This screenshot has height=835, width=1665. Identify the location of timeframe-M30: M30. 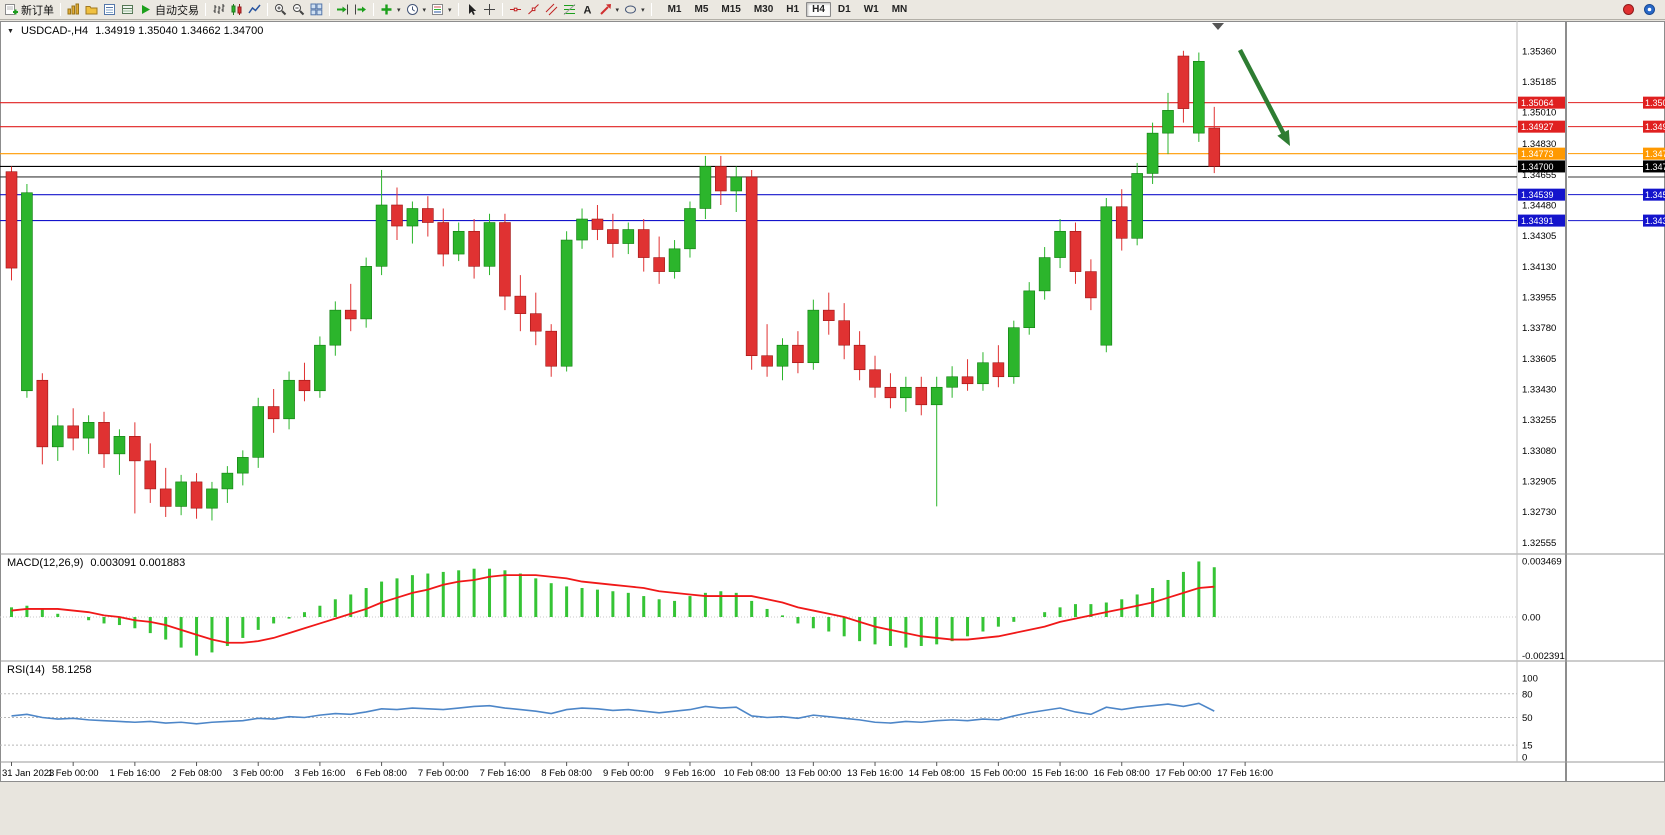
(763, 9).